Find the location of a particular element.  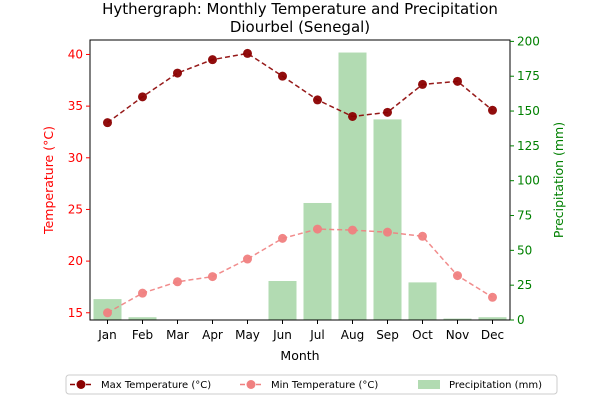

right-y-axis-label: Precipitation (mm) is located at coordinates (558, 180).